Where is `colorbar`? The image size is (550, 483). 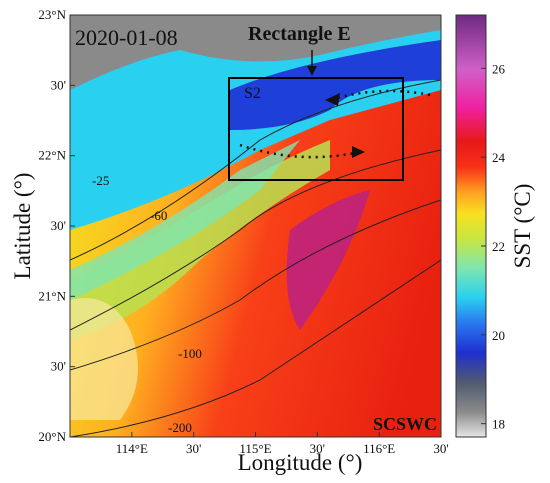 colorbar is located at coordinates (471, 226).